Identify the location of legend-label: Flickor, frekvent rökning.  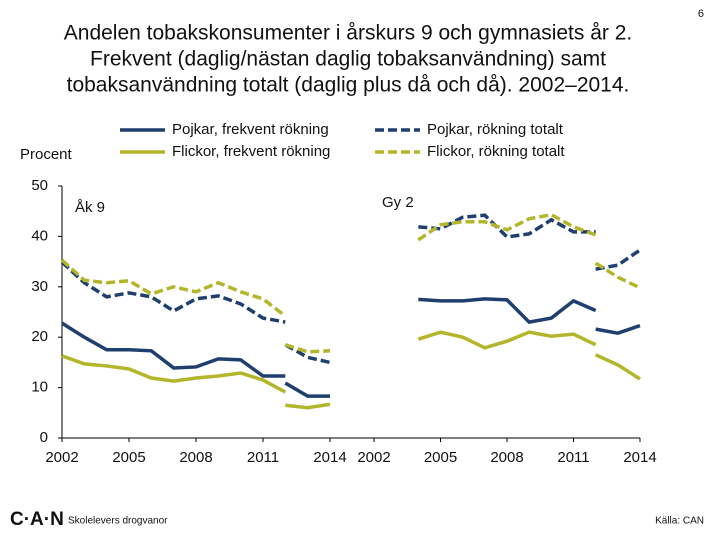
(251, 151).